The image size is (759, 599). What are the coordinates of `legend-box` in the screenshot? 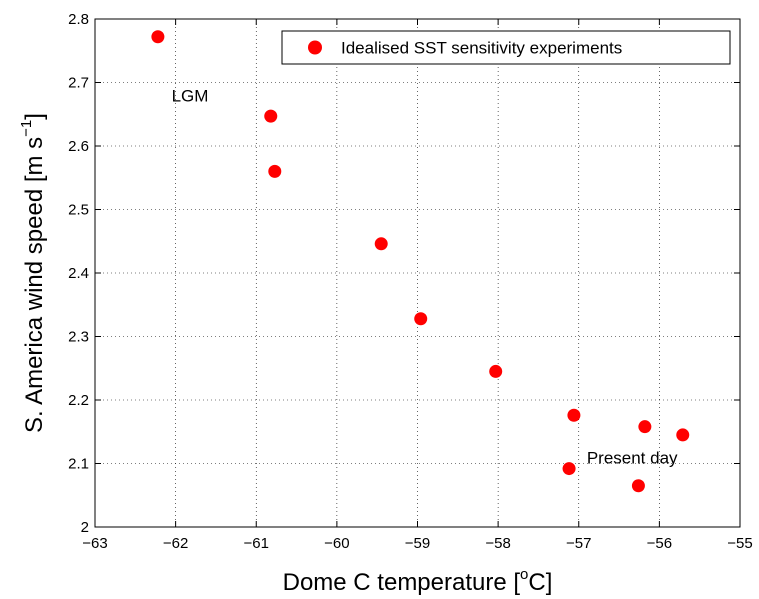 It's located at (506, 47).